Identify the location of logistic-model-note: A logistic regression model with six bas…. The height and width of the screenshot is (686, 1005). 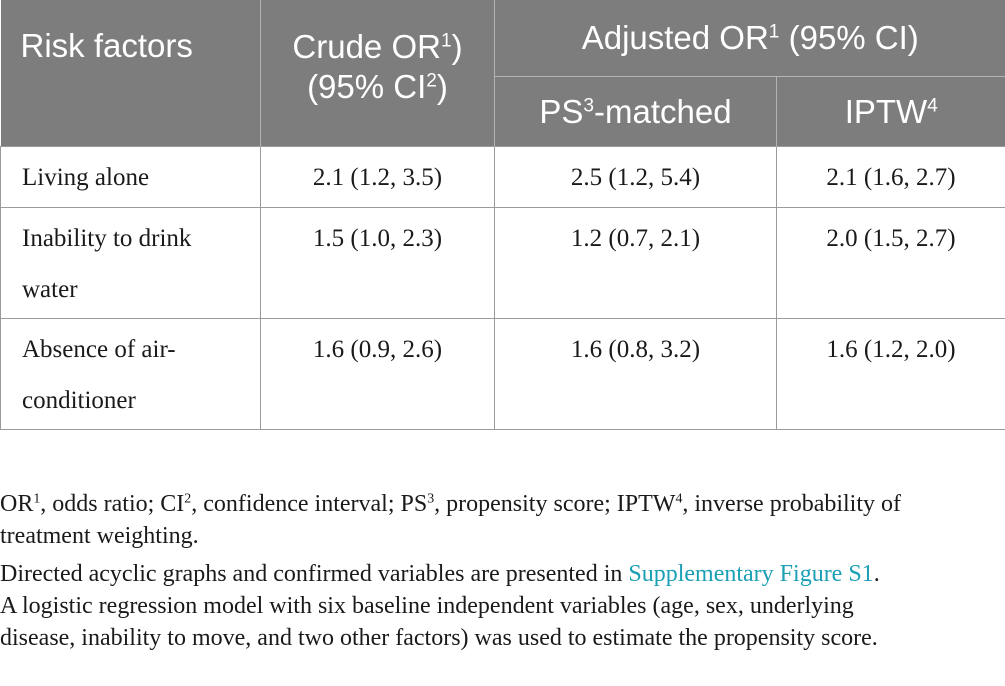
(439, 622).